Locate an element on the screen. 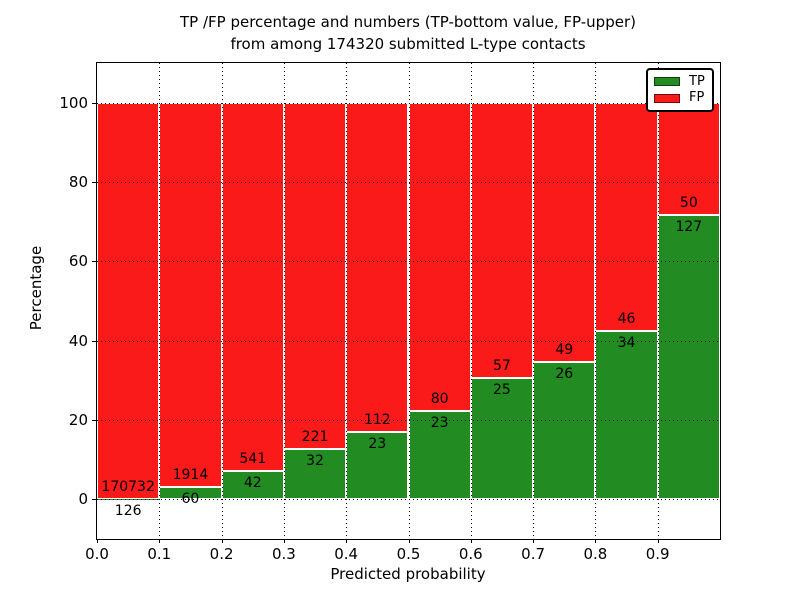 Image resolution: width=800 pixels, height=600 pixels. tp-count-label: 60 is located at coordinates (190, 499).